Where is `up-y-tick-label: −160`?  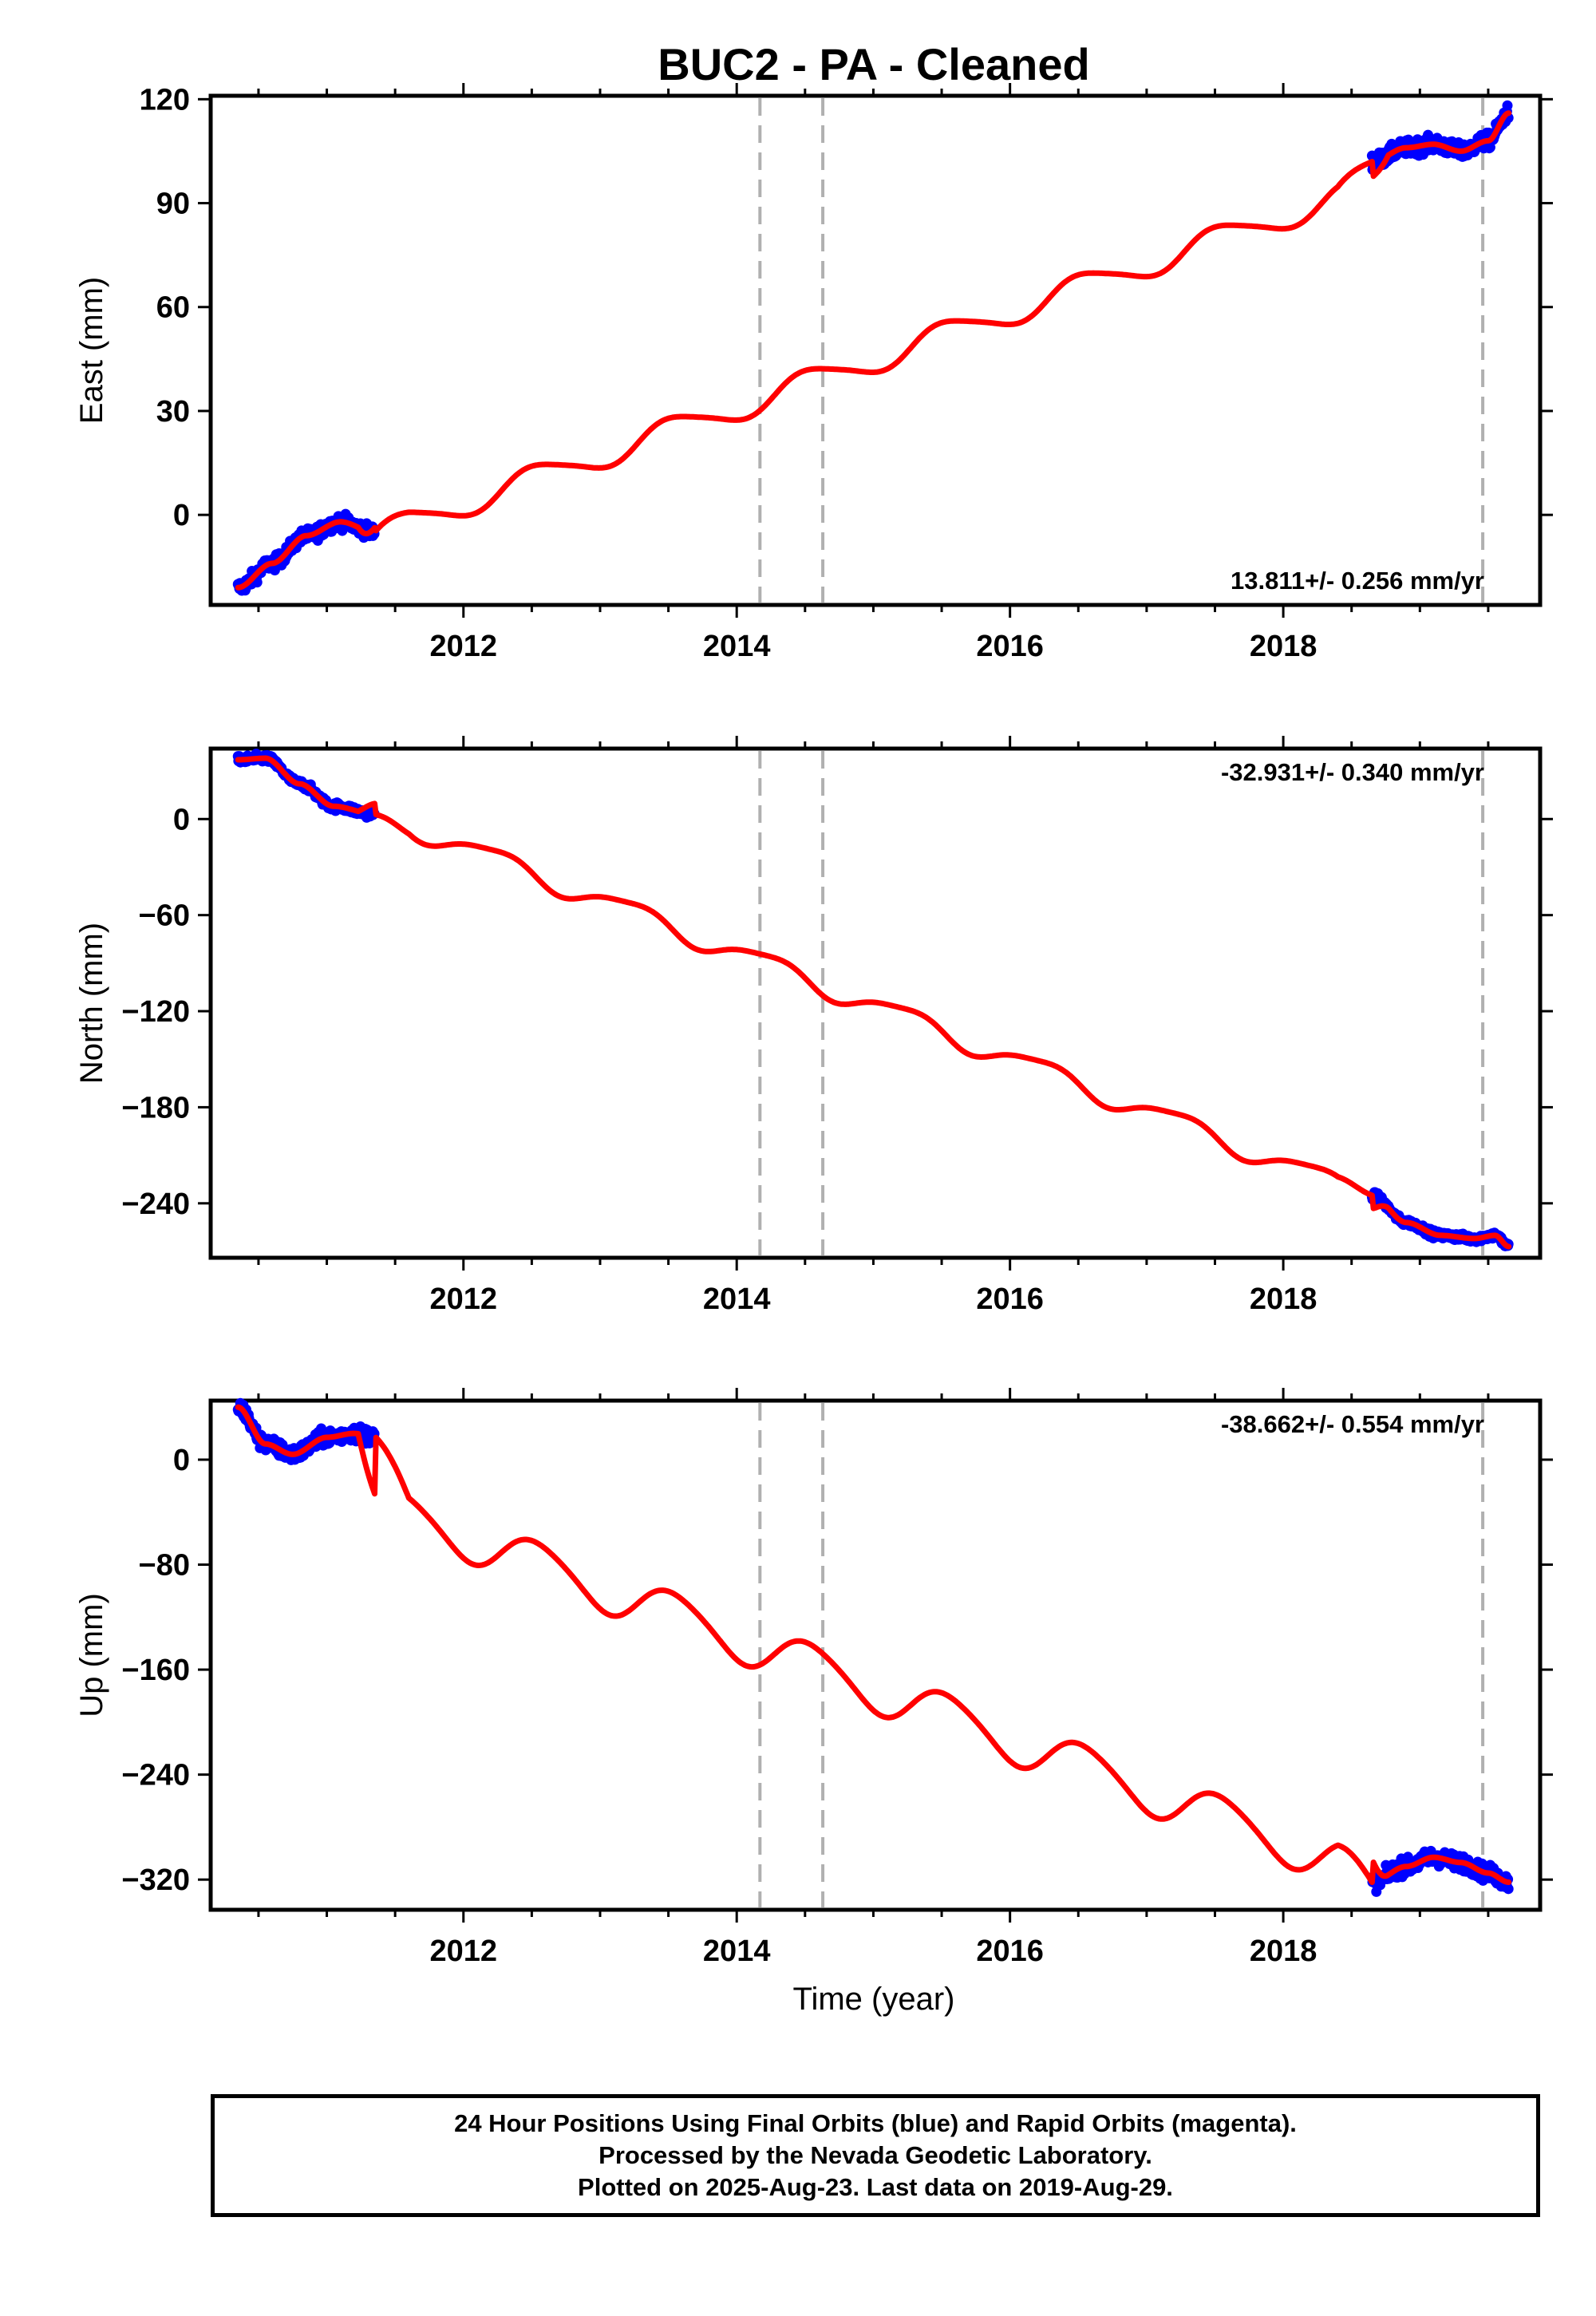
up-y-tick-label: −160 is located at coordinates (155, 1670).